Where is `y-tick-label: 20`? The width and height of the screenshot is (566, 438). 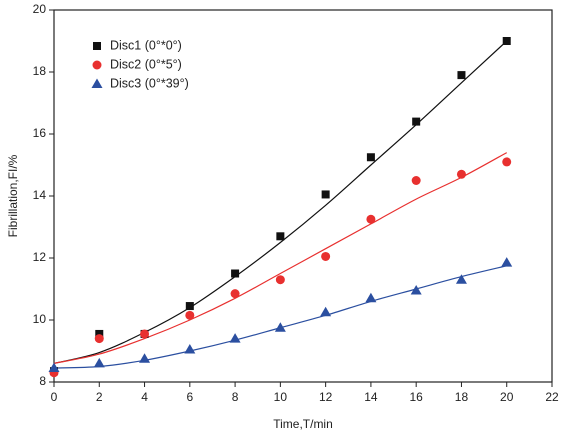
y-tick-label: 20 is located at coordinates (40, 9).